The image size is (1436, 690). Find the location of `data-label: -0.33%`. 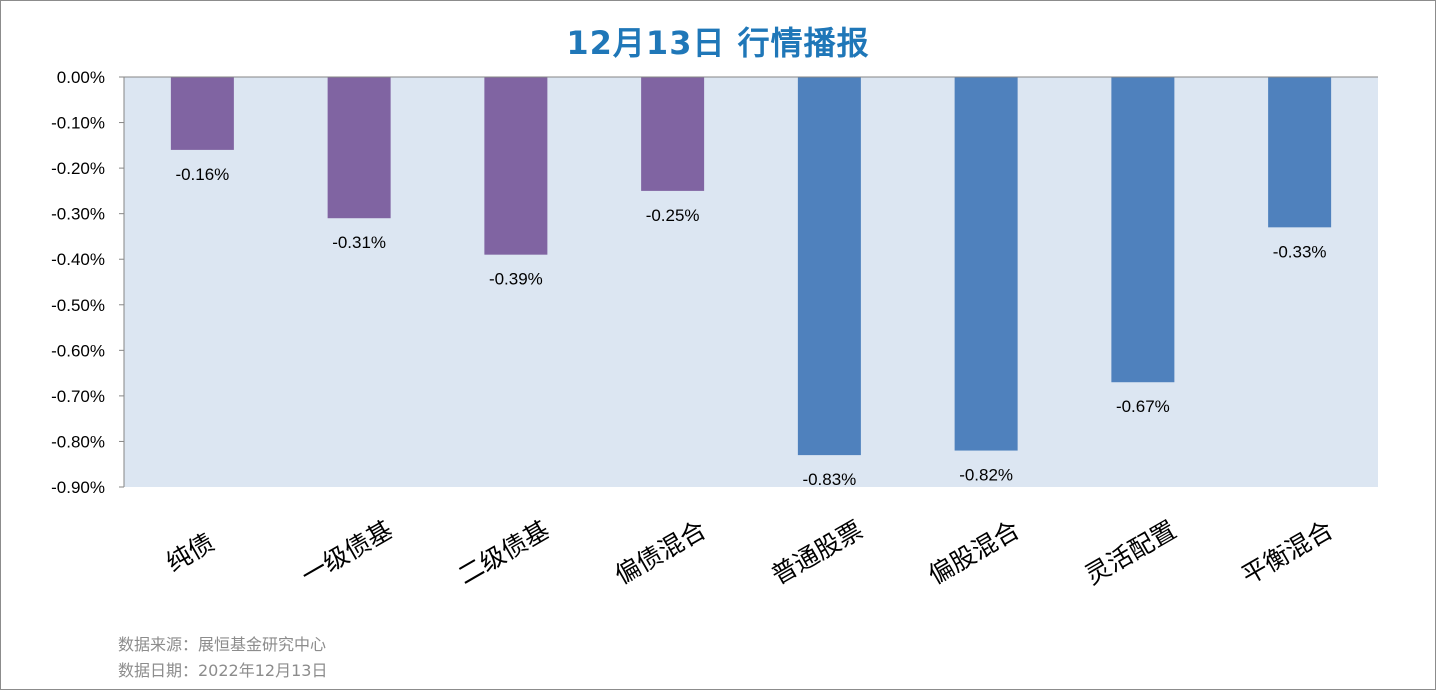

data-label: -0.33% is located at coordinates (1300, 251).